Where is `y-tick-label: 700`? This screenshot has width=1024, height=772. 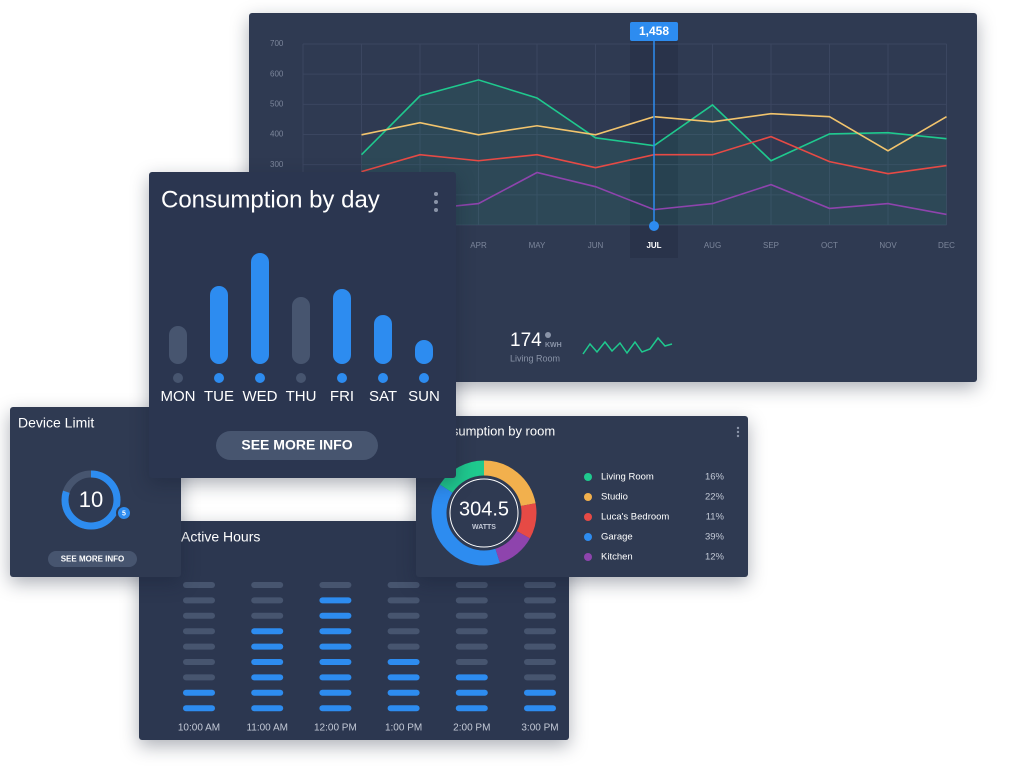 y-tick-label: 700 is located at coordinates (277, 43).